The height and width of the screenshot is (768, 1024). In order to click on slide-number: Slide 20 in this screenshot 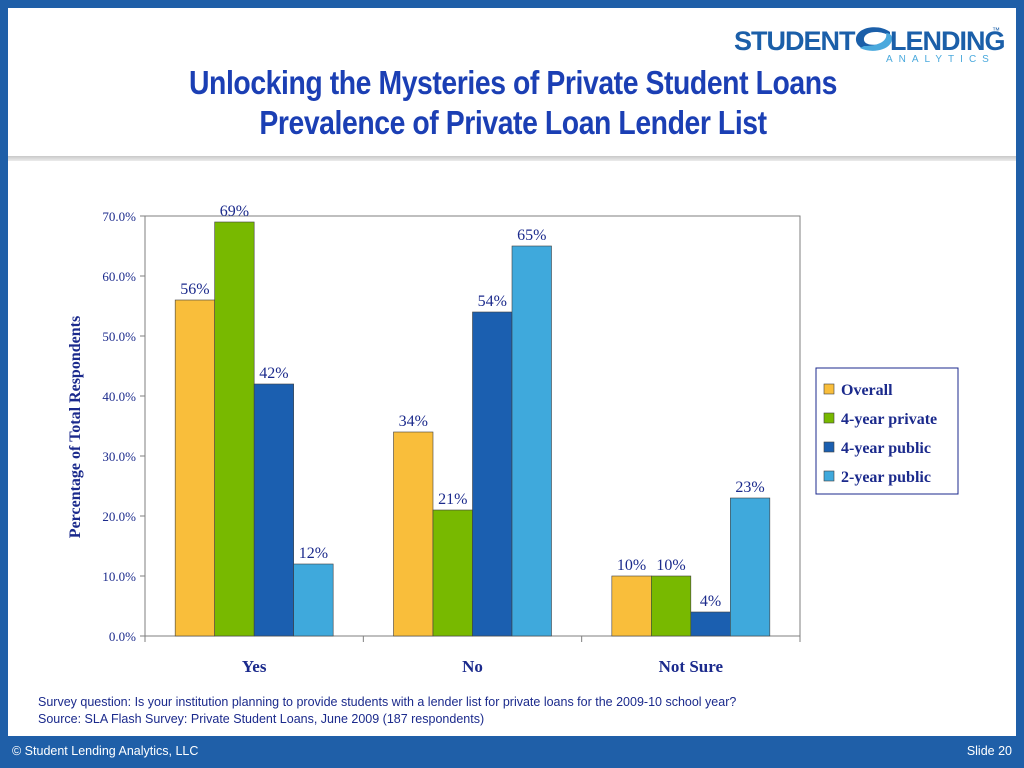, I will do `click(989, 751)`.